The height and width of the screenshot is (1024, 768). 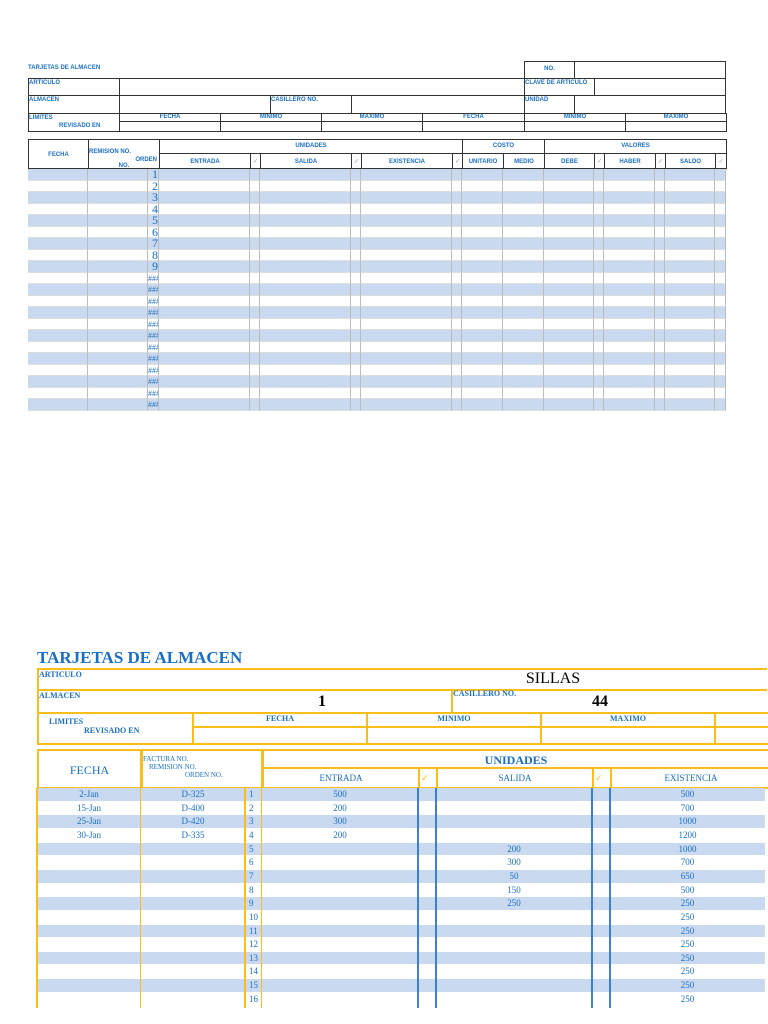 I want to click on cell-doc: D-400, so click(x=193, y=807).